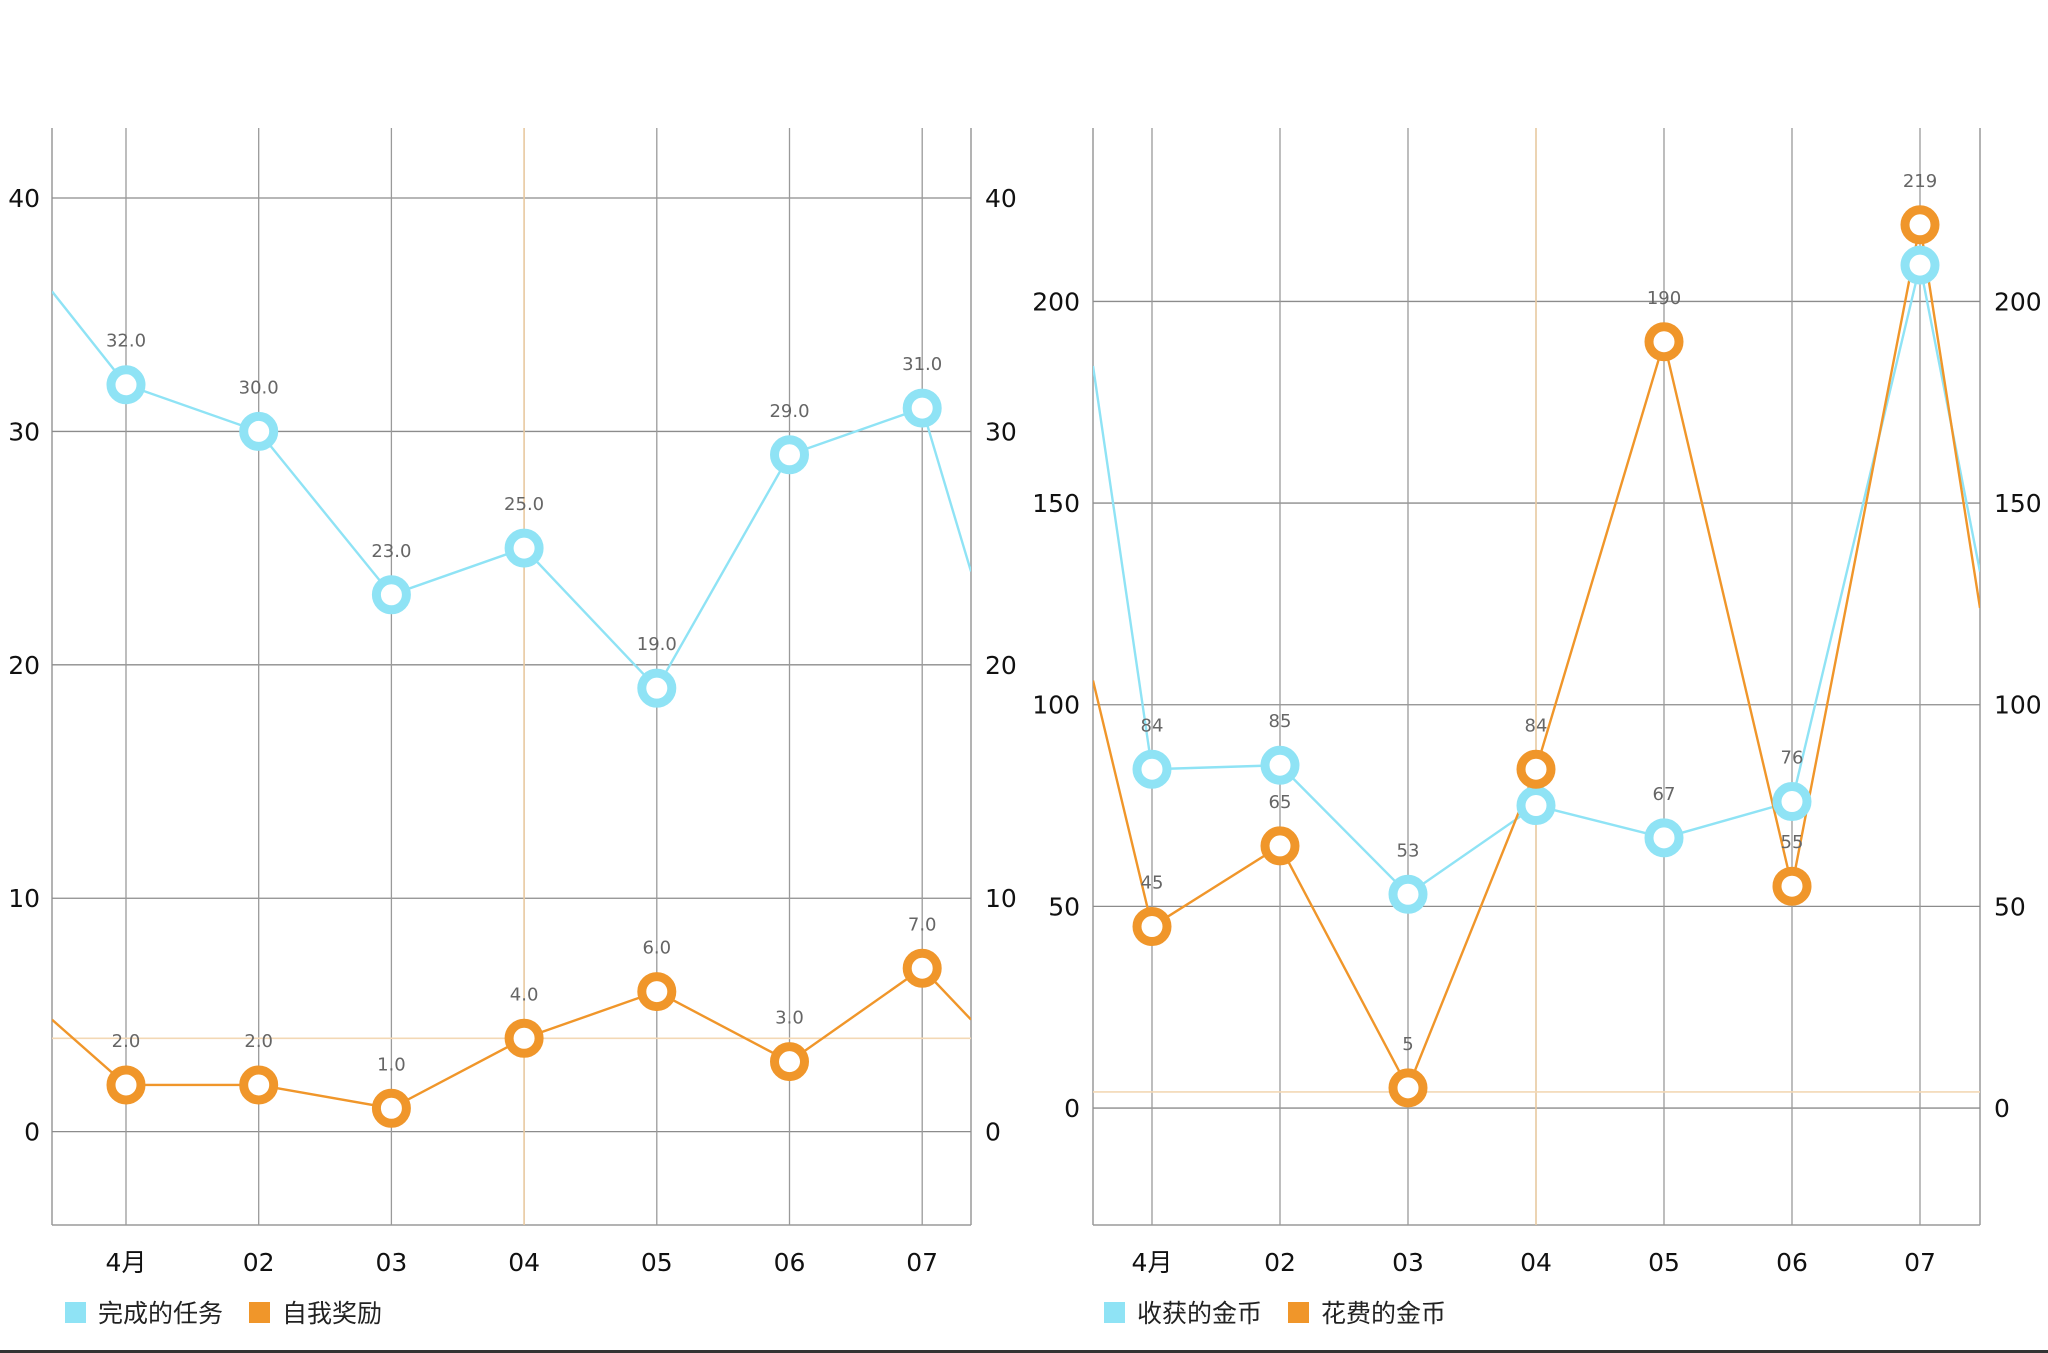  Describe the element at coordinates (24, 898) in the screenshot. I see `y-tick-left-10: 10` at that location.